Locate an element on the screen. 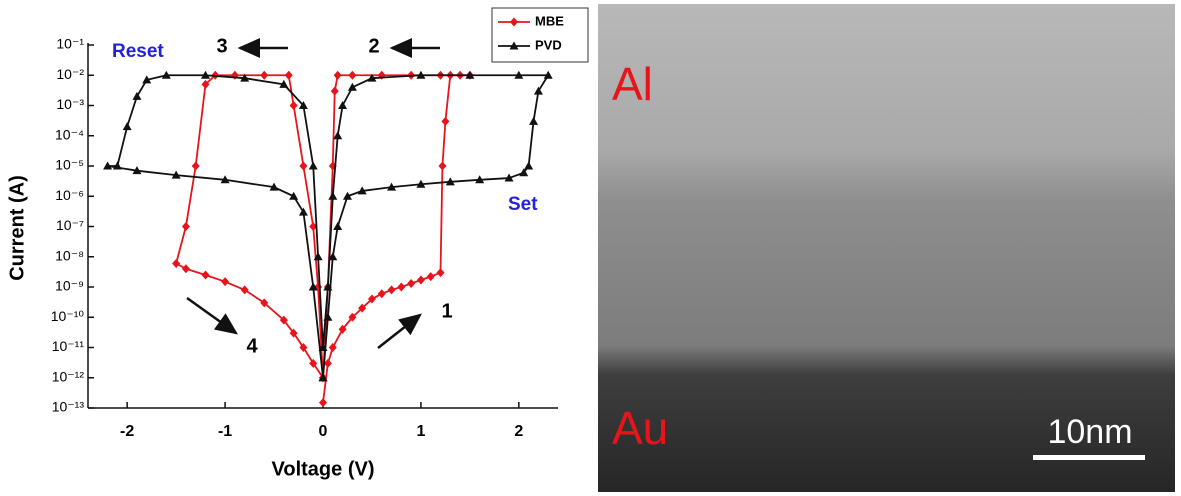 Image resolution: width=1181 pixels, height=496 pixels. x-tick-label: -1 is located at coordinates (225, 431).